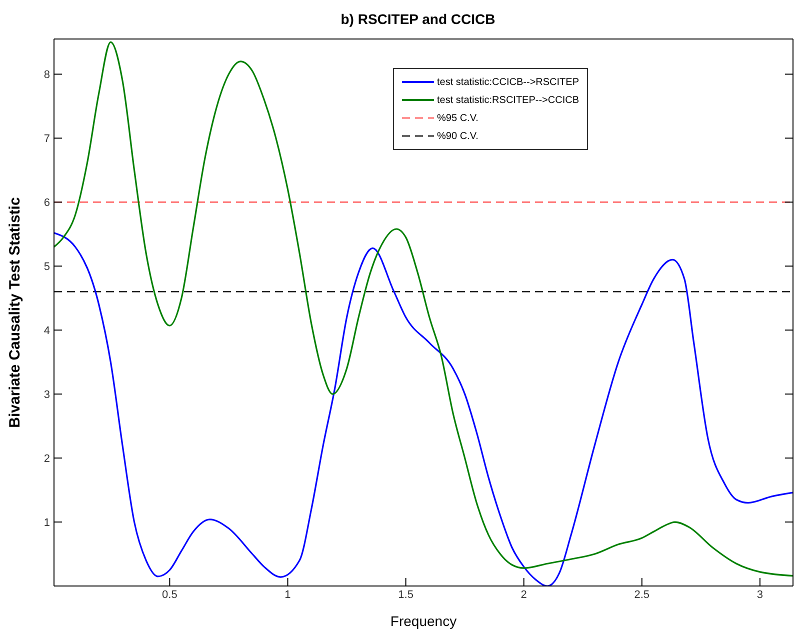  What do you see at coordinates (47, 203) in the screenshot?
I see `y-tick-label: 6` at bounding box center [47, 203].